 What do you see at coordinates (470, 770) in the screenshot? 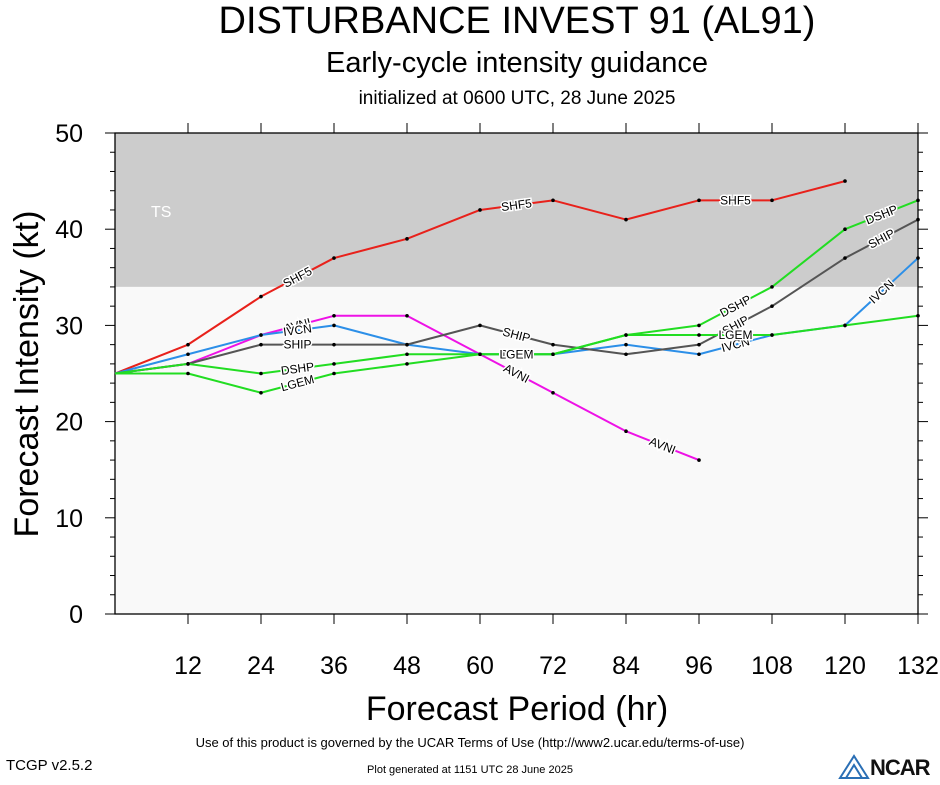
I see `generated-timestamp: Plot generated at 1151 UTC 28 June 2025` at bounding box center [470, 770].